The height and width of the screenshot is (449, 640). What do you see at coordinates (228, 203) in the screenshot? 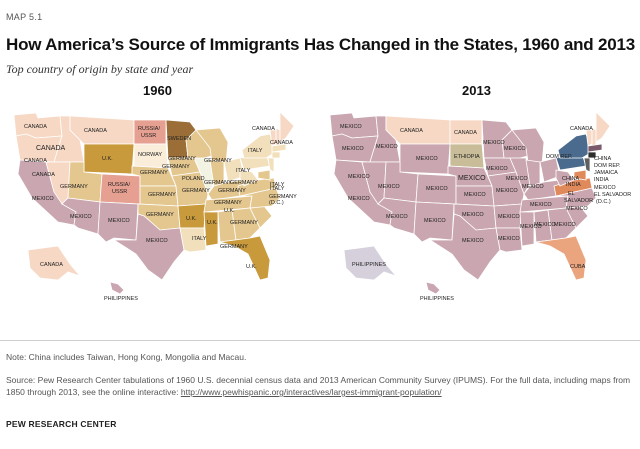
I see `label-tn-1960: GERMANY` at bounding box center [228, 203].